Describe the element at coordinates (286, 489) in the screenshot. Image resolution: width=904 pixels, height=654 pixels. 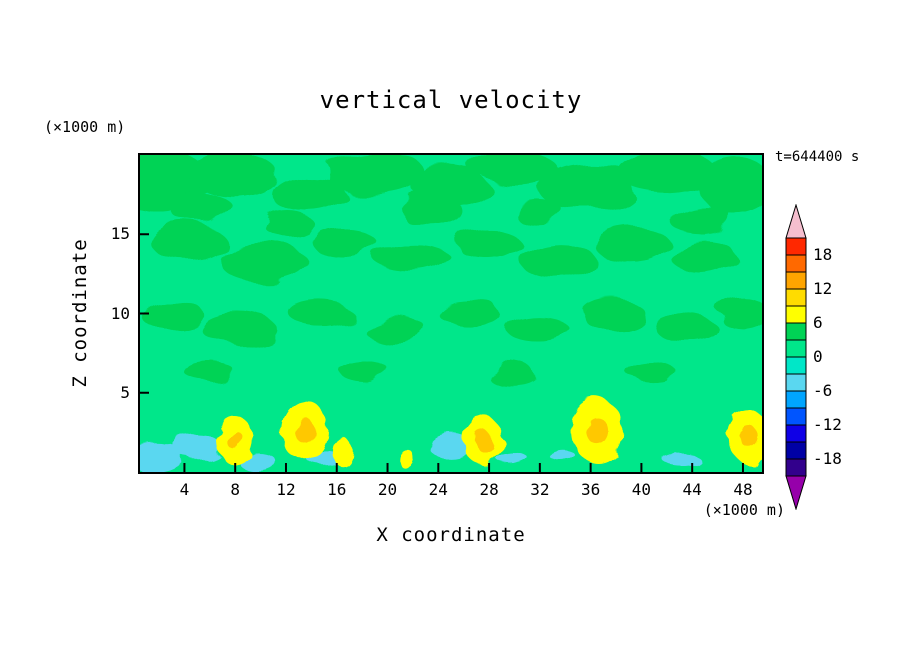
I see `x-tick-label: 12` at that location.